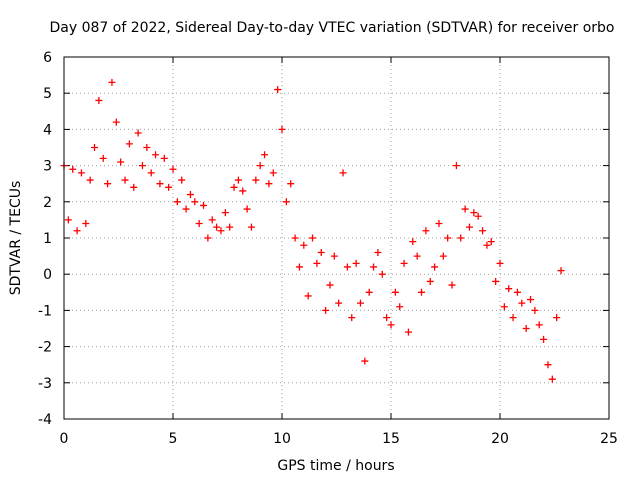 Image resolution: width=640 pixels, height=480 pixels. I want to click on y-tick-label: 3, so click(47, 167).